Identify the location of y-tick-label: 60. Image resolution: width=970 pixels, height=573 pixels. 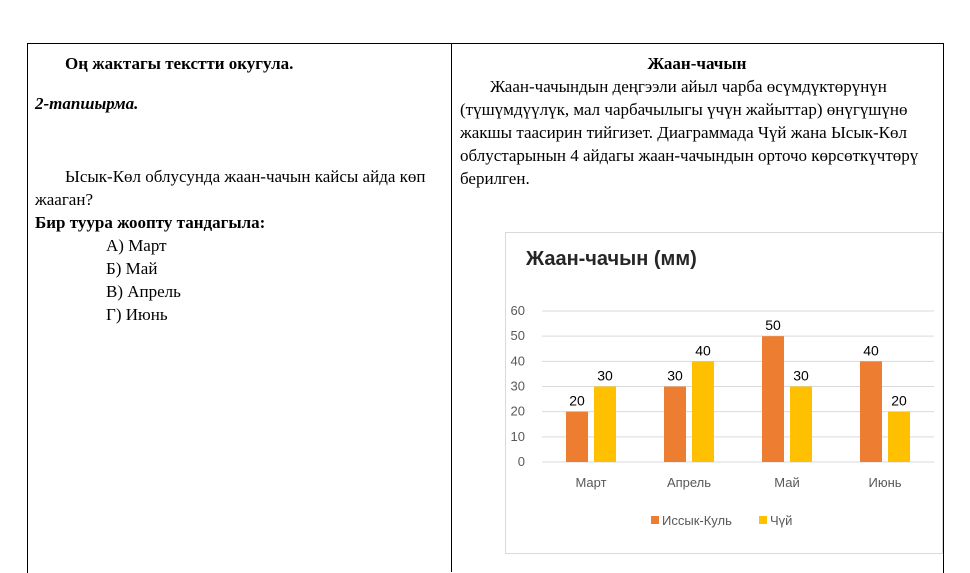
(518, 310).